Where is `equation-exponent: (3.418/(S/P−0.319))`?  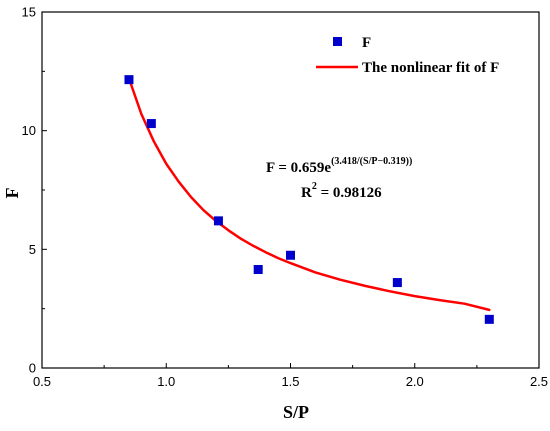 equation-exponent: (3.418/(S/P−0.319)) is located at coordinates (371, 161).